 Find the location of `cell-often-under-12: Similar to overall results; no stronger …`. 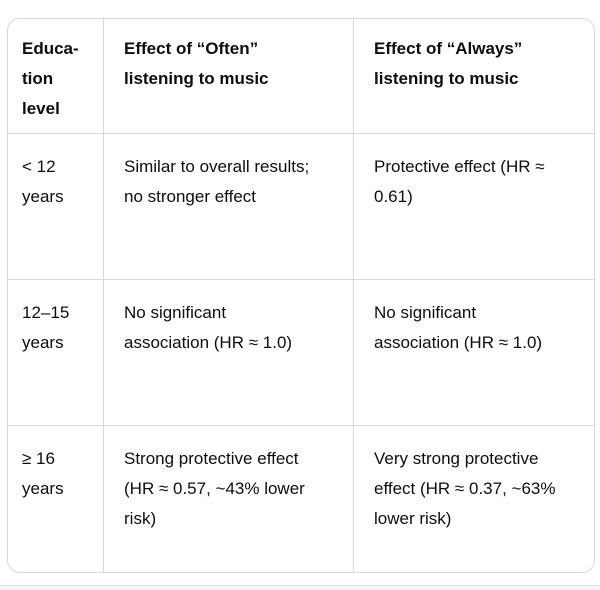

cell-often-under-12: Similar to overall results; no stronger … is located at coordinates (229, 207).